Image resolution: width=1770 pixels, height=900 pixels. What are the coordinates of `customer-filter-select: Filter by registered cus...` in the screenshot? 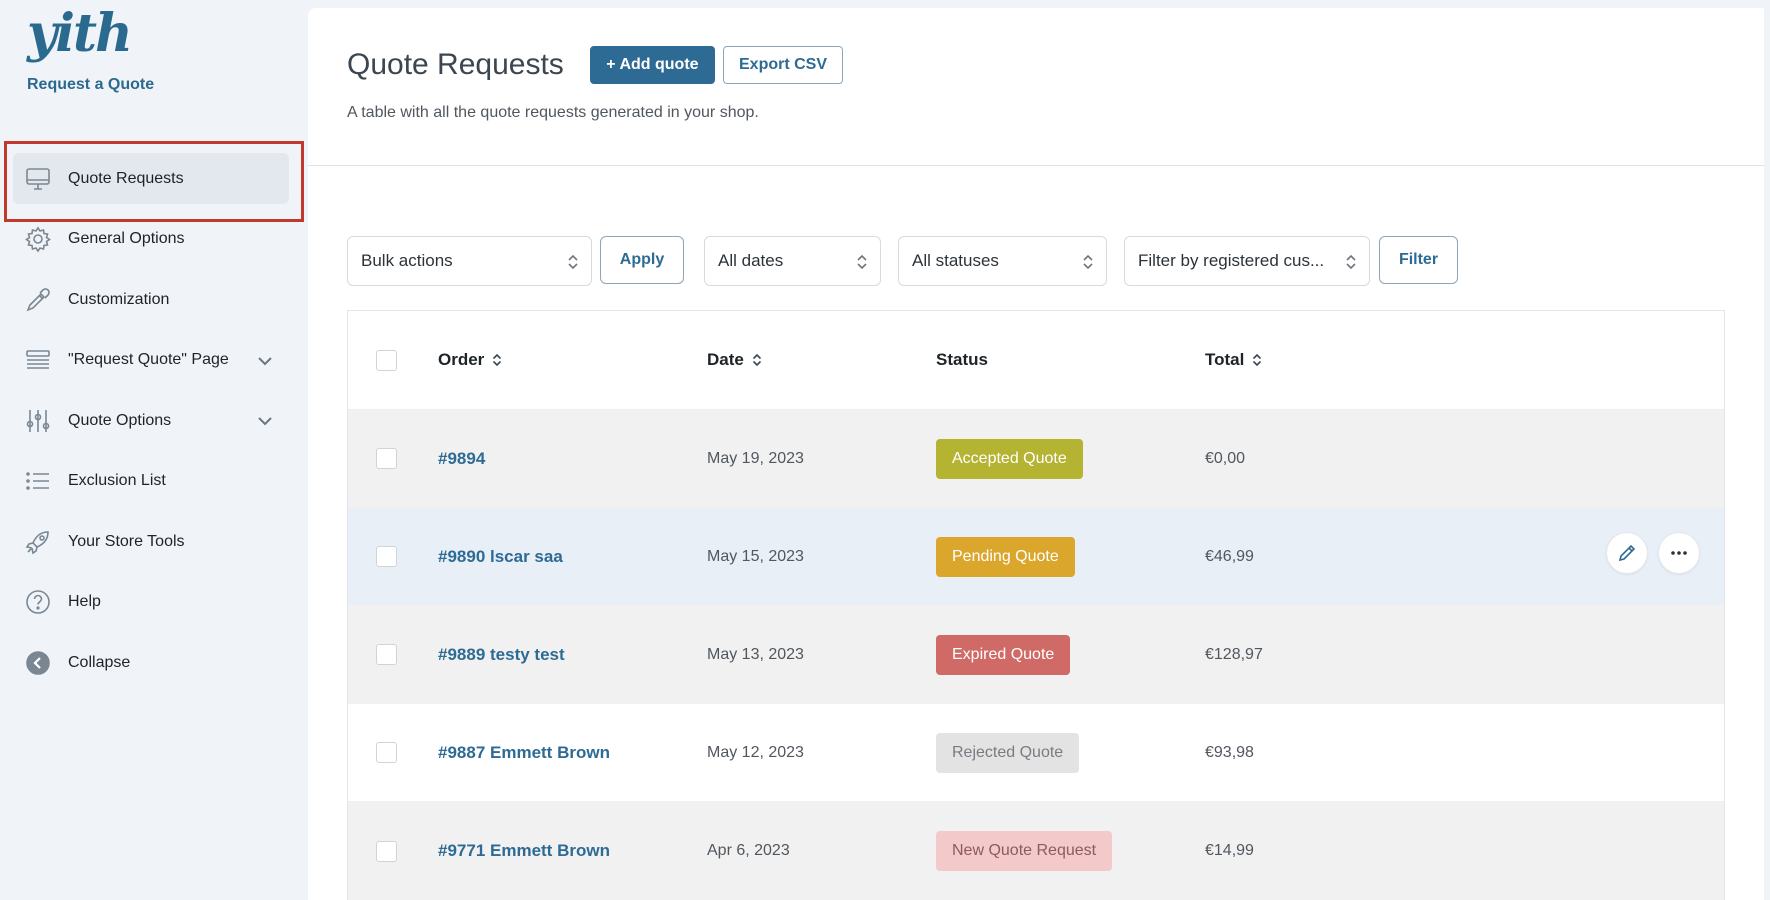 It's located at (1247, 261).